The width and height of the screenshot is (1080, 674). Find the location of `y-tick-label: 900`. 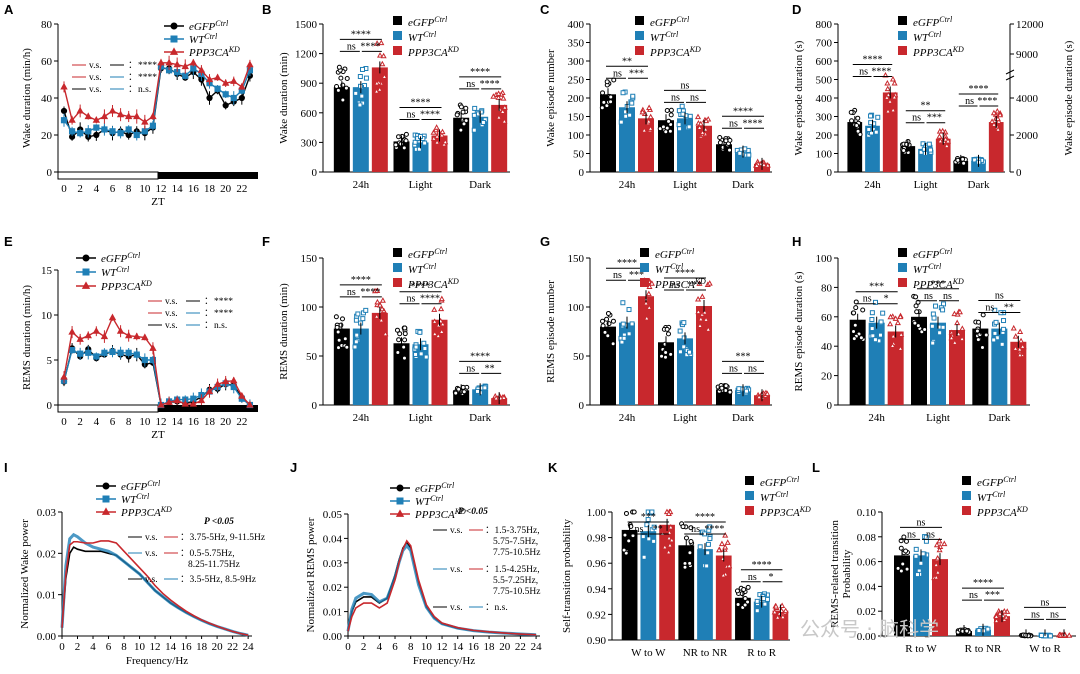

y-tick-label: 900 is located at coordinates (309, 84).